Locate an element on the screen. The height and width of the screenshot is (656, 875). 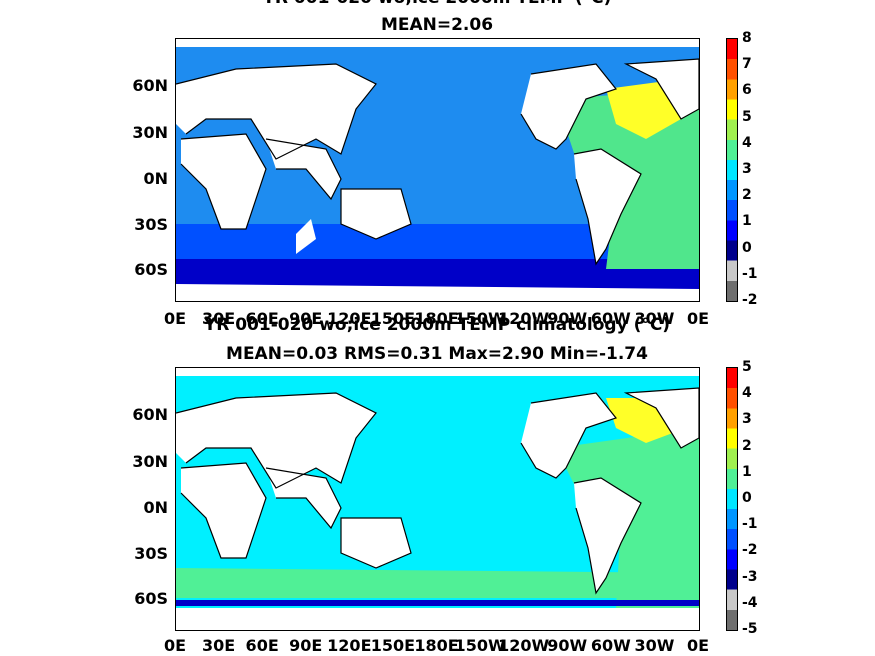
bottom-lon-tick: 60W is located at coordinates (610, 645).